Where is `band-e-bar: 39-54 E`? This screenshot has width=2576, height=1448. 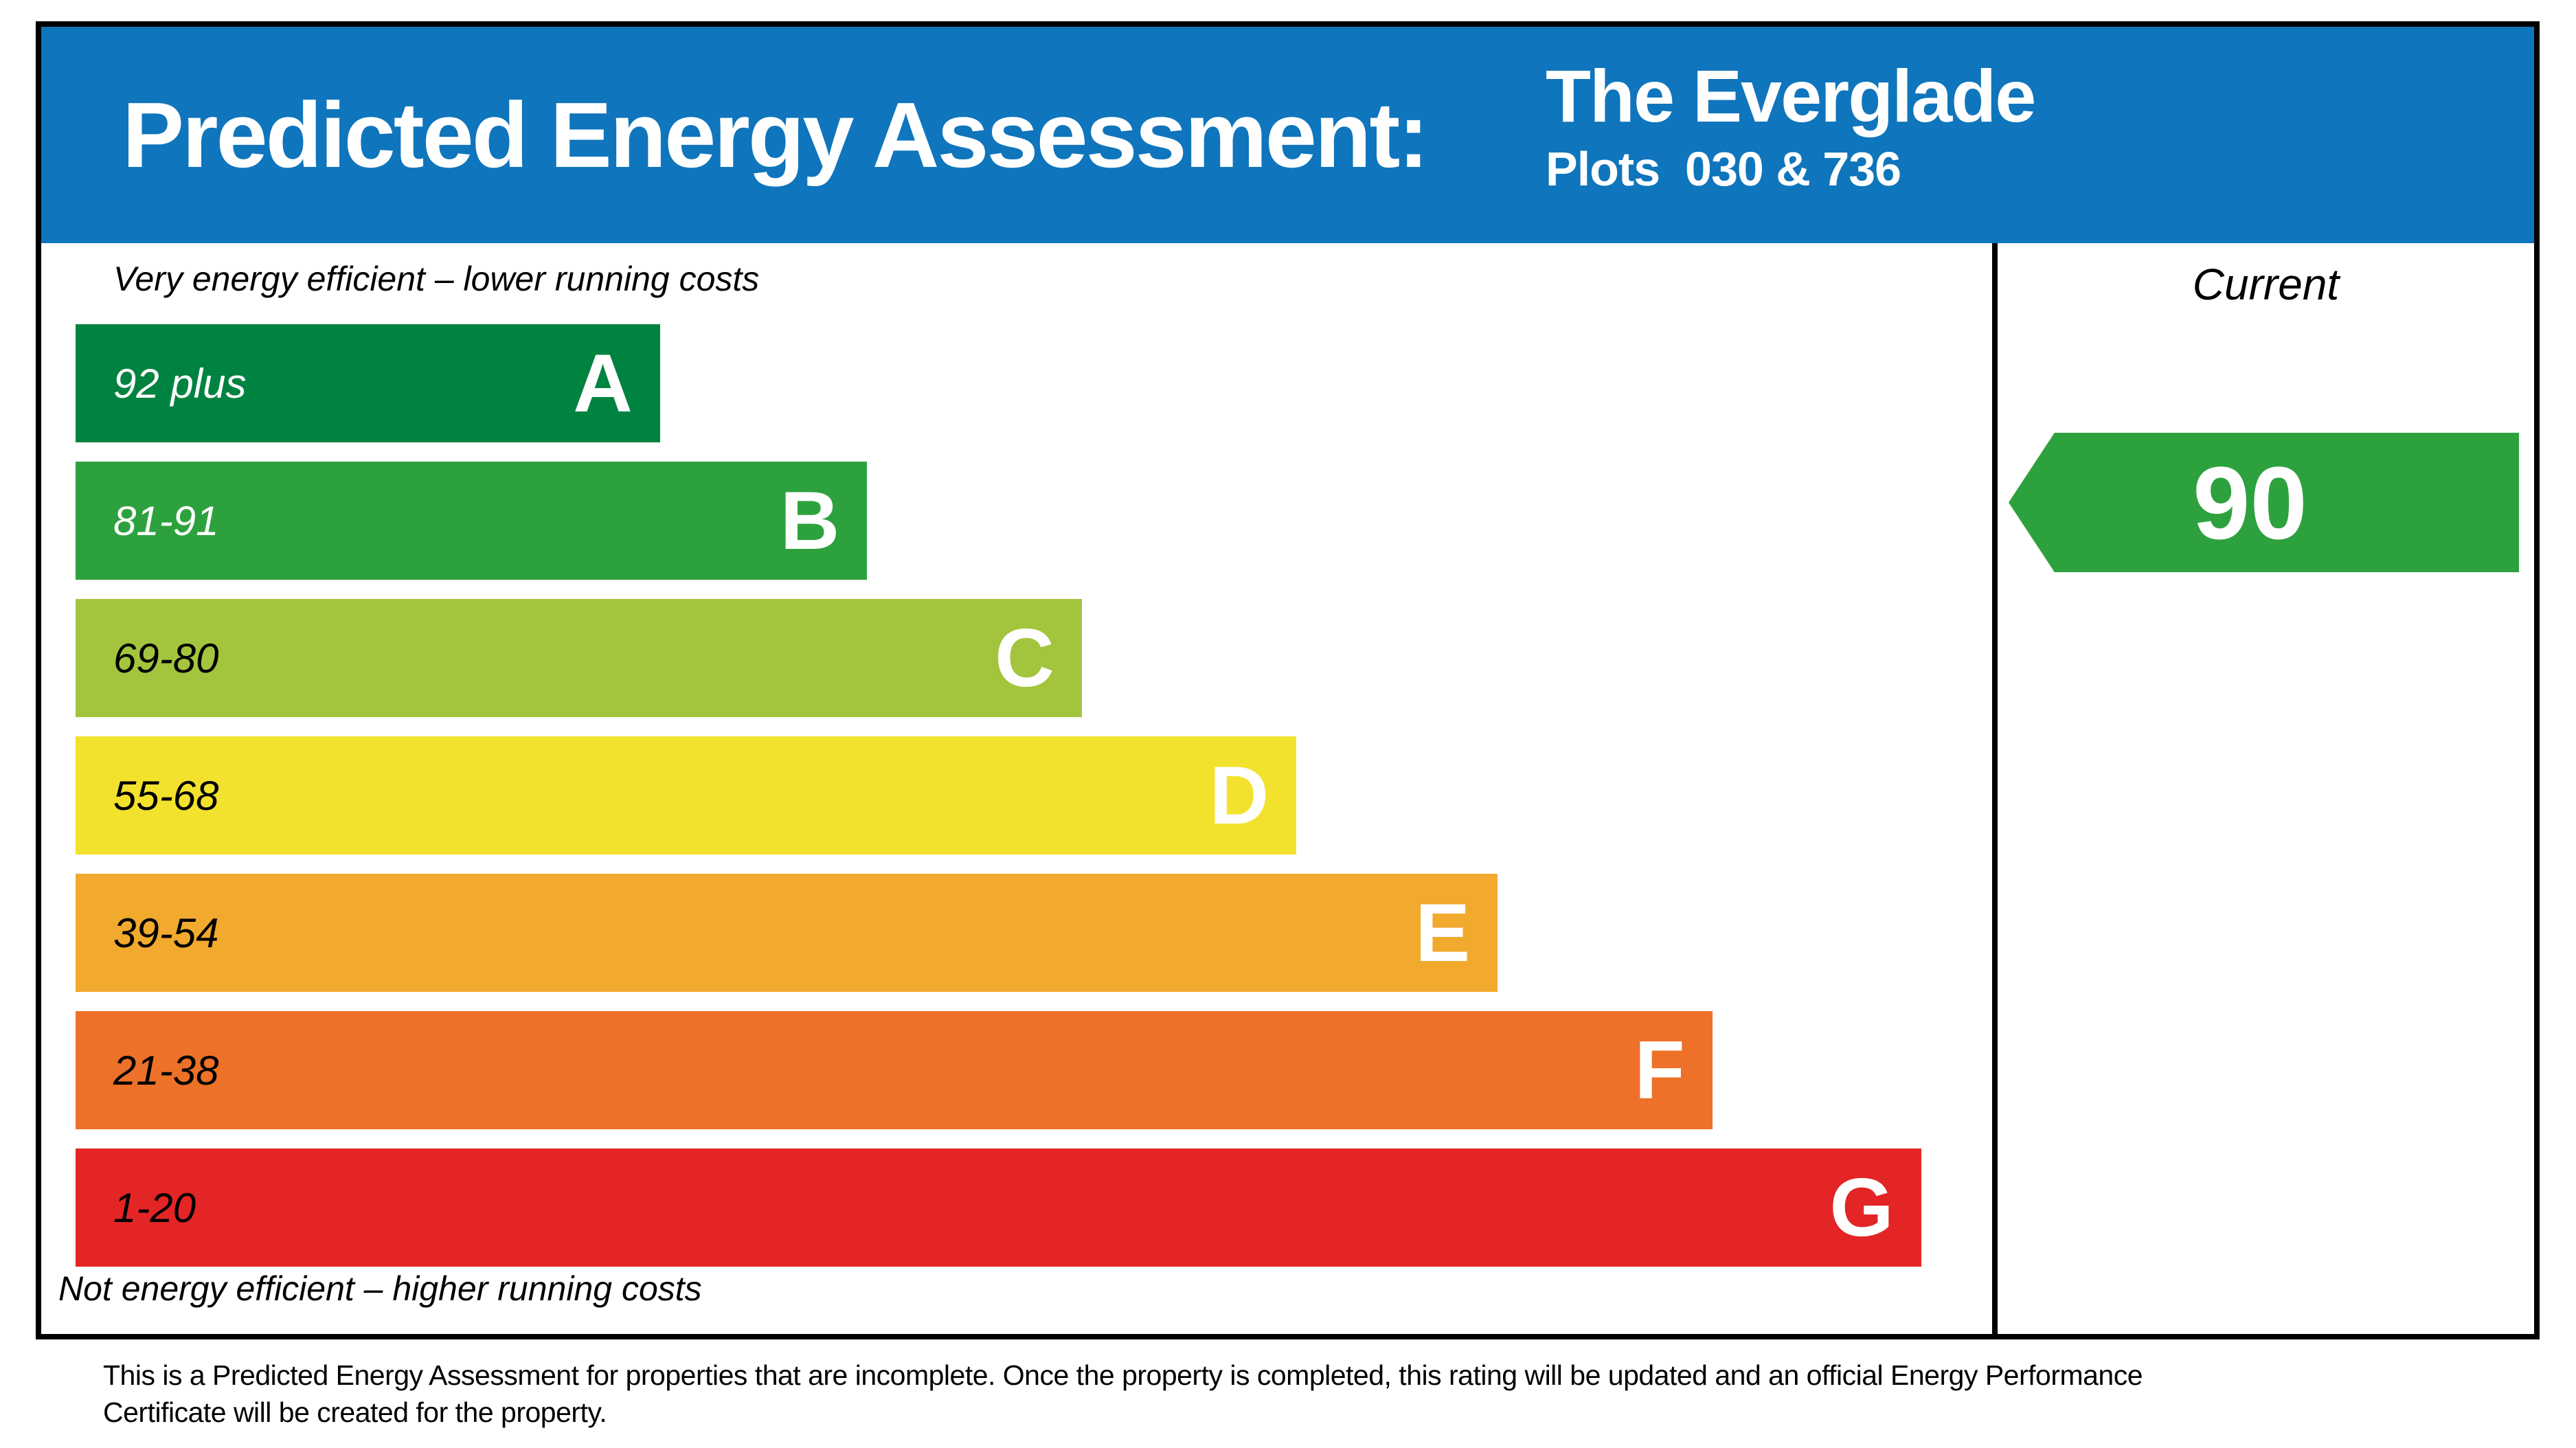
band-e-bar: 39-54 E is located at coordinates (787, 933).